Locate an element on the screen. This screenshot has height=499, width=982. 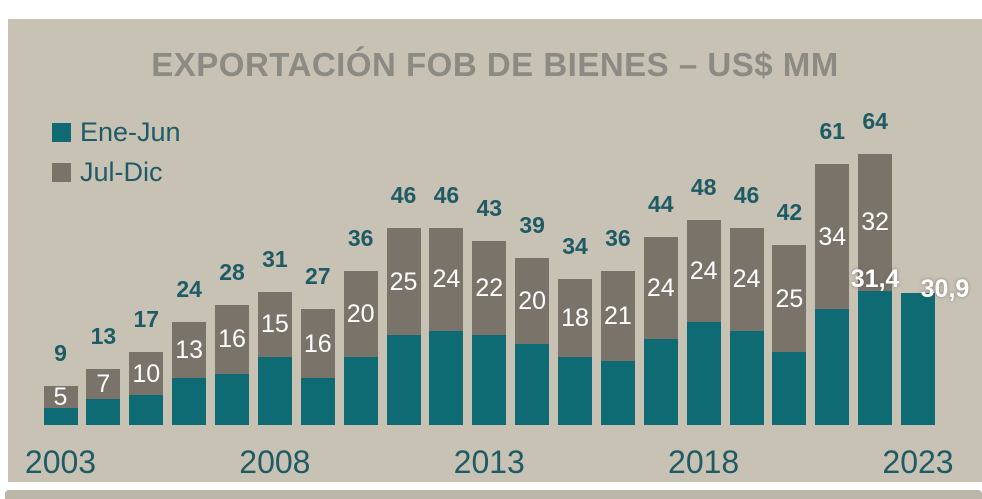
total-label: 9 is located at coordinates (60, 353).